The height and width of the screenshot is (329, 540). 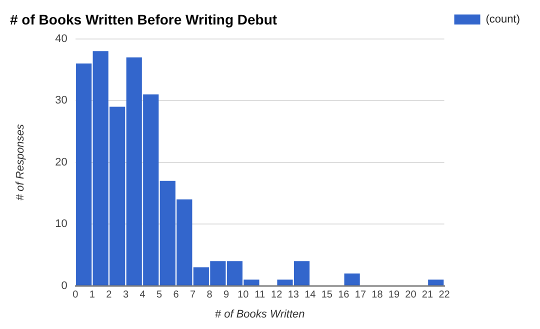 I want to click on x-tick-label: 1, so click(x=92, y=295).